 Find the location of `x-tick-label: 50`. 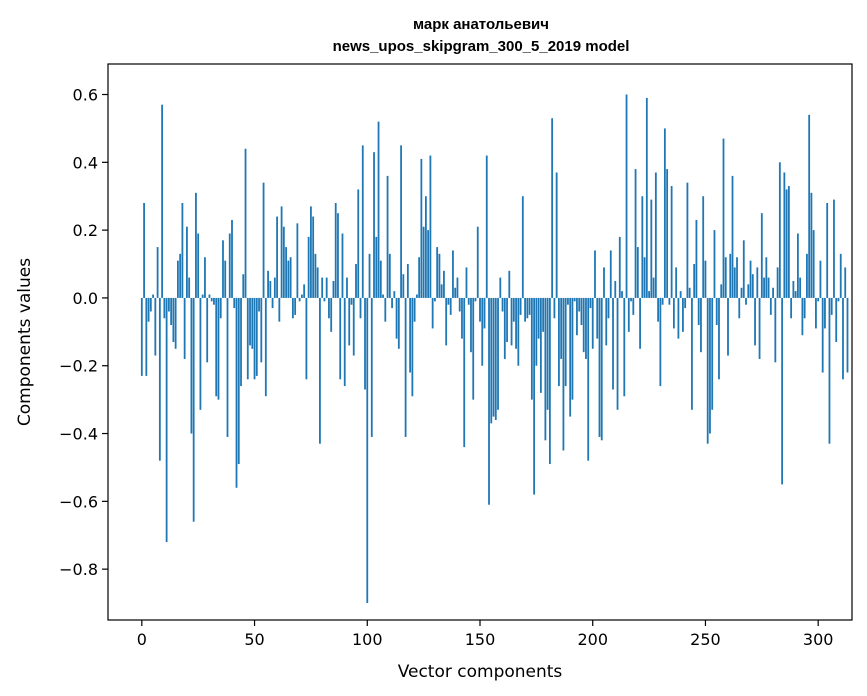

x-tick-label: 50 is located at coordinates (254, 639).